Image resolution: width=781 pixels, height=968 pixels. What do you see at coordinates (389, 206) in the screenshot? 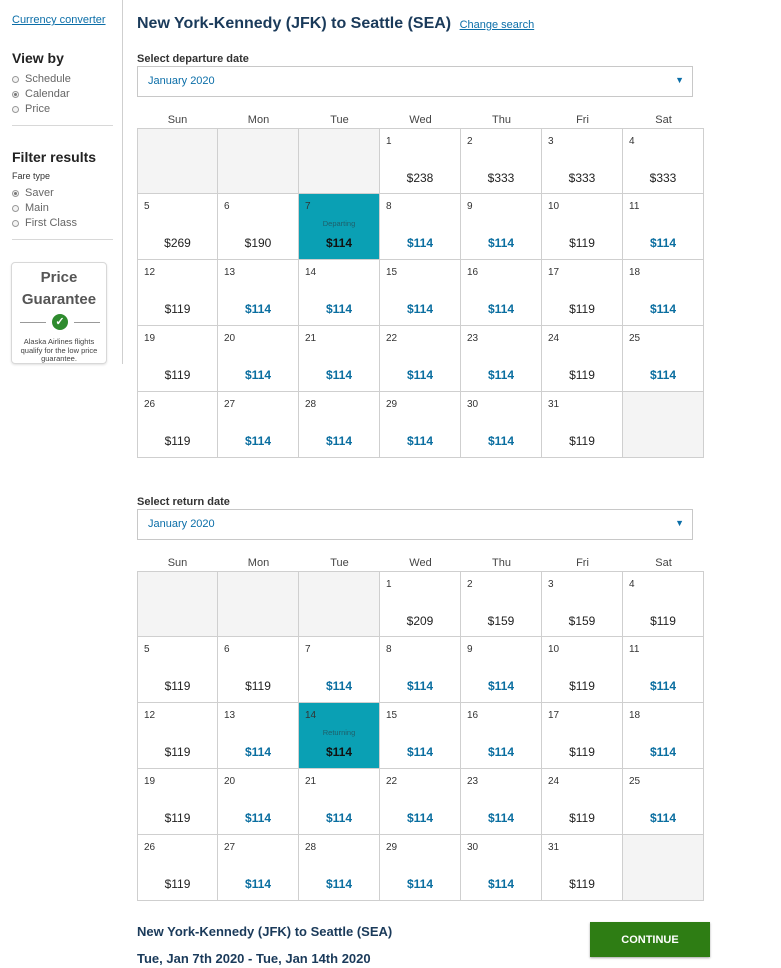
I see `day-number: 8` at bounding box center [389, 206].